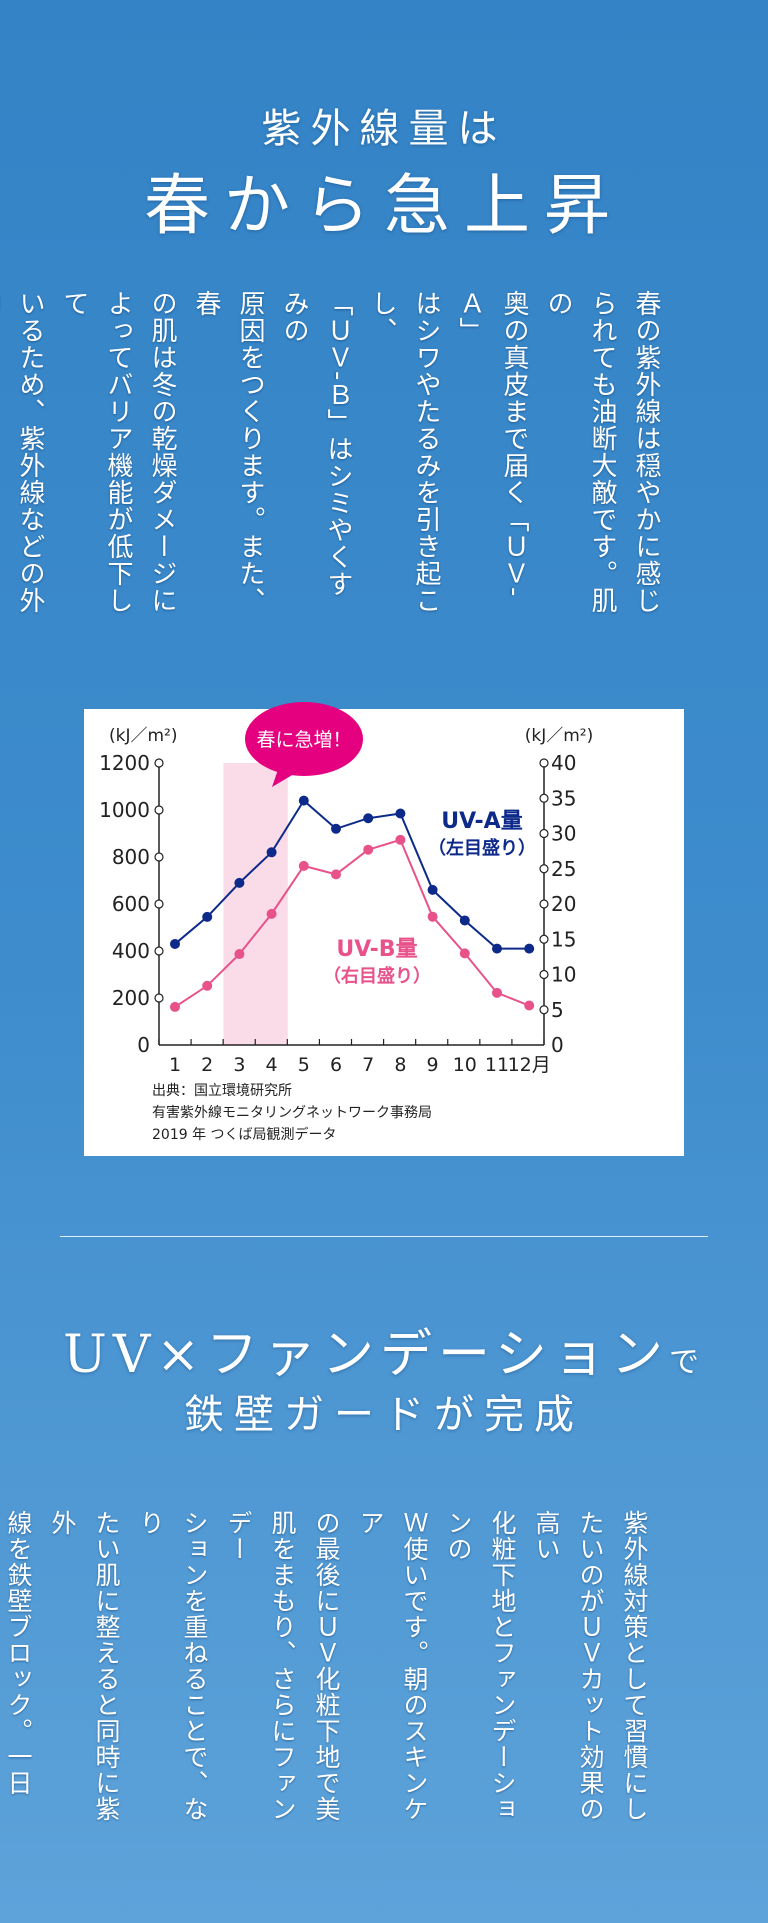 The width and height of the screenshot is (768, 1923). I want to click on month-label: 8, so click(400, 1065).